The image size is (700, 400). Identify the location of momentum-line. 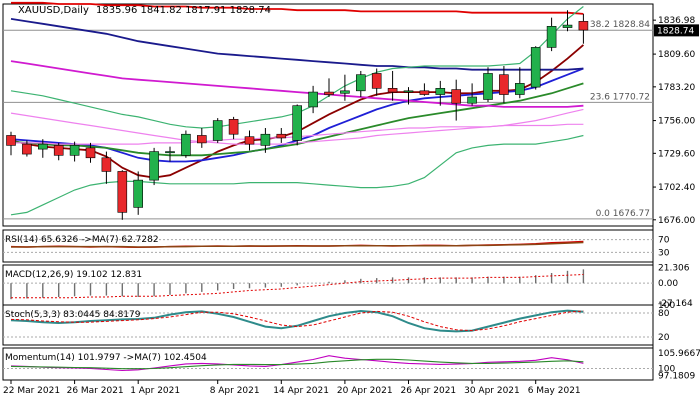
(297, 363).